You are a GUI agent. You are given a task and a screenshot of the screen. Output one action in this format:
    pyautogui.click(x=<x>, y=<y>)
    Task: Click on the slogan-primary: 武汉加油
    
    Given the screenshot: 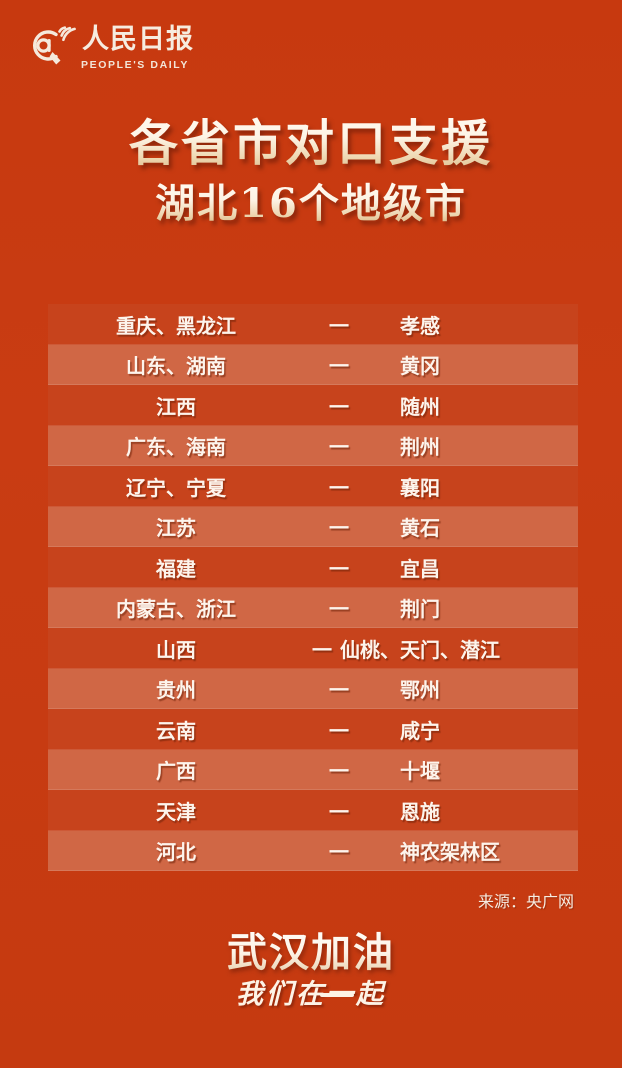 What is the action you would take?
    pyautogui.click(x=311, y=953)
    